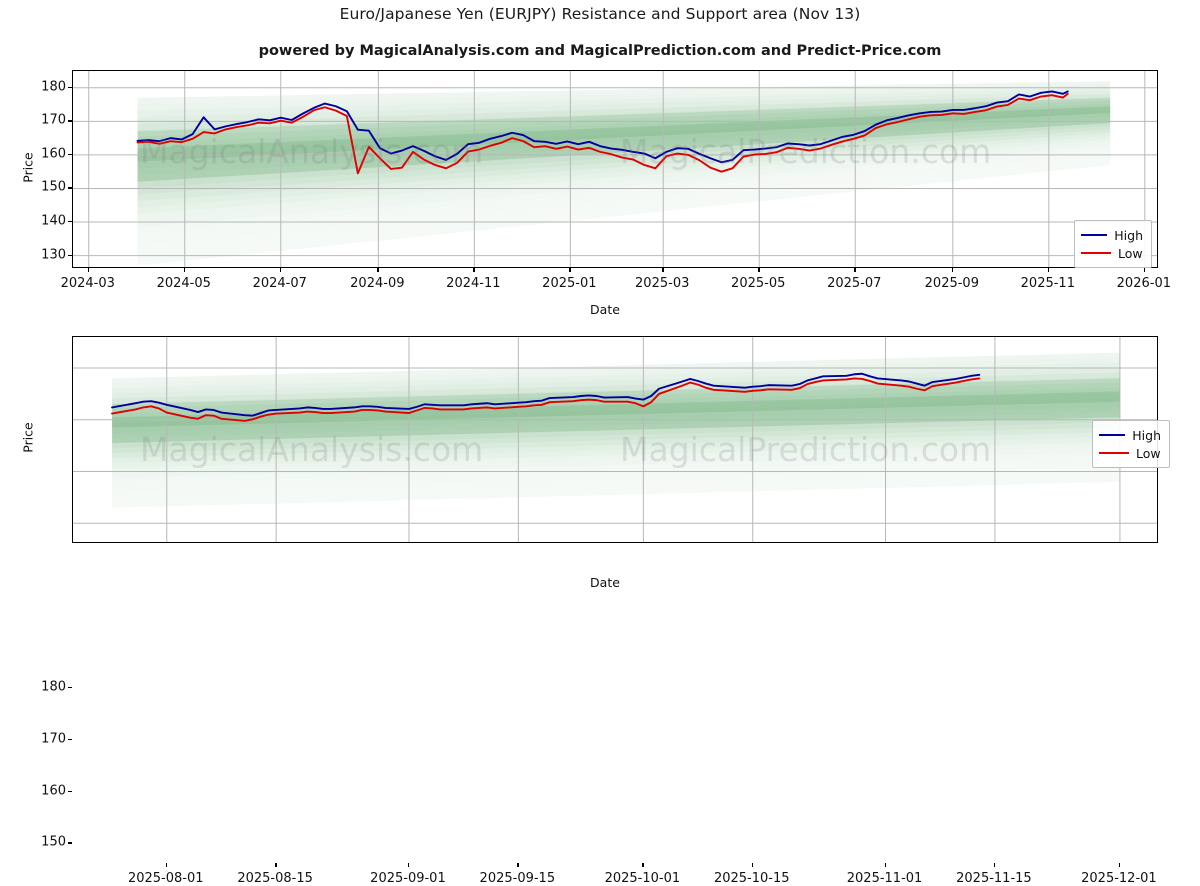 Image resolution: width=1200 pixels, height=886 pixels. What do you see at coordinates (1143, 283) in the screenshot?
I see `x-tick-label: 2026-01` at bounding box center [1143, 283].